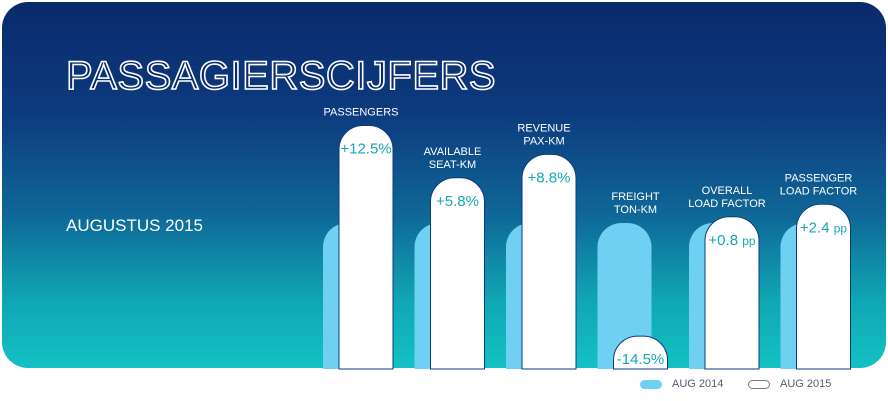  What do you see at coordinates (457, 273) in the screenshot?
I see `bar-aug-2015-available-seat-km` at bounding box center [457, 273].